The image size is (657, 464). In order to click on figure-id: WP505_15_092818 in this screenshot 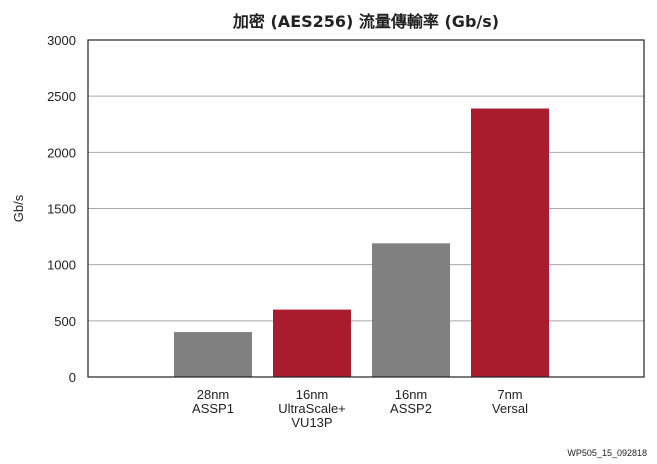, I will do `click(607, 453)`.